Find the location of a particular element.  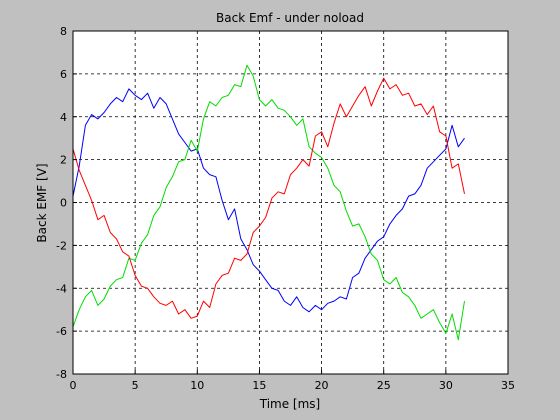

x-tick-label: 35 is located at coordinates (508, 385).